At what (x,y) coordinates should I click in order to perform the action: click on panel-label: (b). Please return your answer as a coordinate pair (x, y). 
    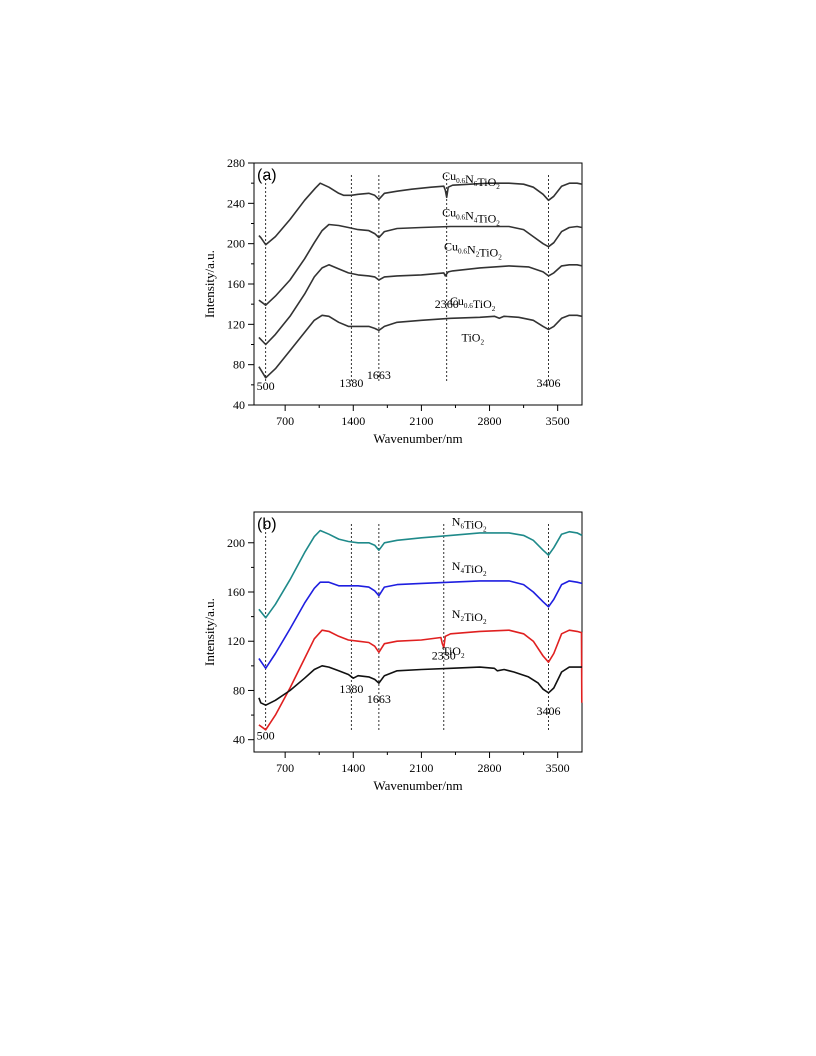
    Looking at the image, I should click on (267, 524).